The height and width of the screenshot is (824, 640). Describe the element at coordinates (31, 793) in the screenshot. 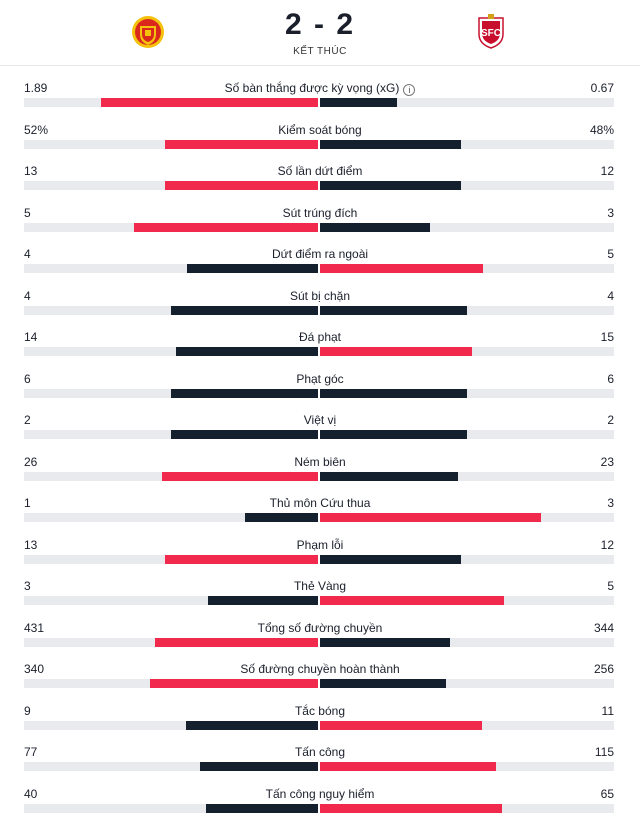

I see `home-stat-value: 40` at that location.